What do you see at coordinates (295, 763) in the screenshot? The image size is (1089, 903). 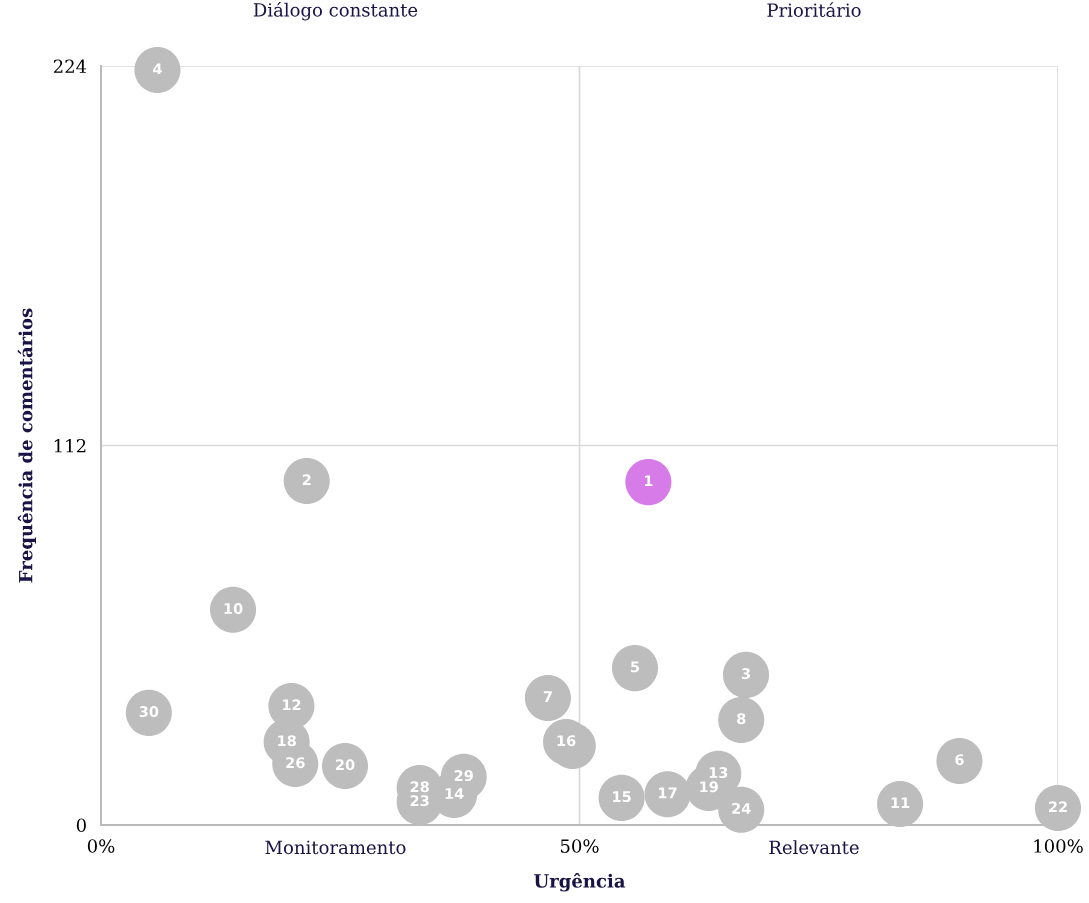 I see `series-label: 26` at bounding box center [295, 763].